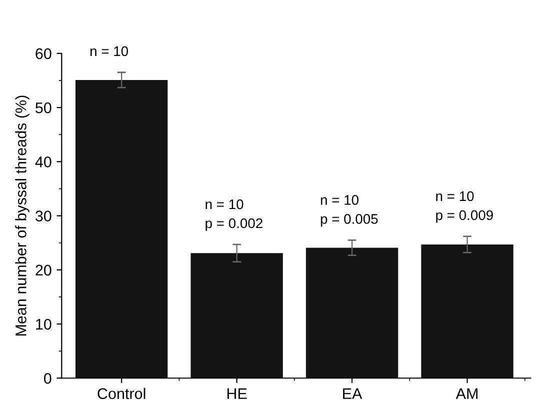 This screenshot has height=411, width=536. I want to click on annotation: n = 10 p = 0.002, so click(234, 215).